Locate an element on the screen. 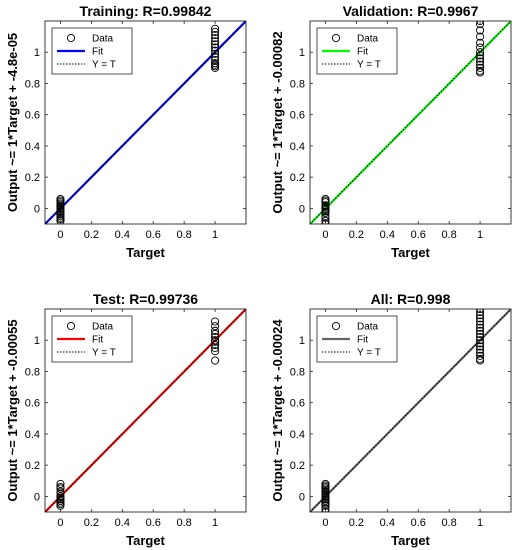  plot-content is located at coordinates (145, 410).